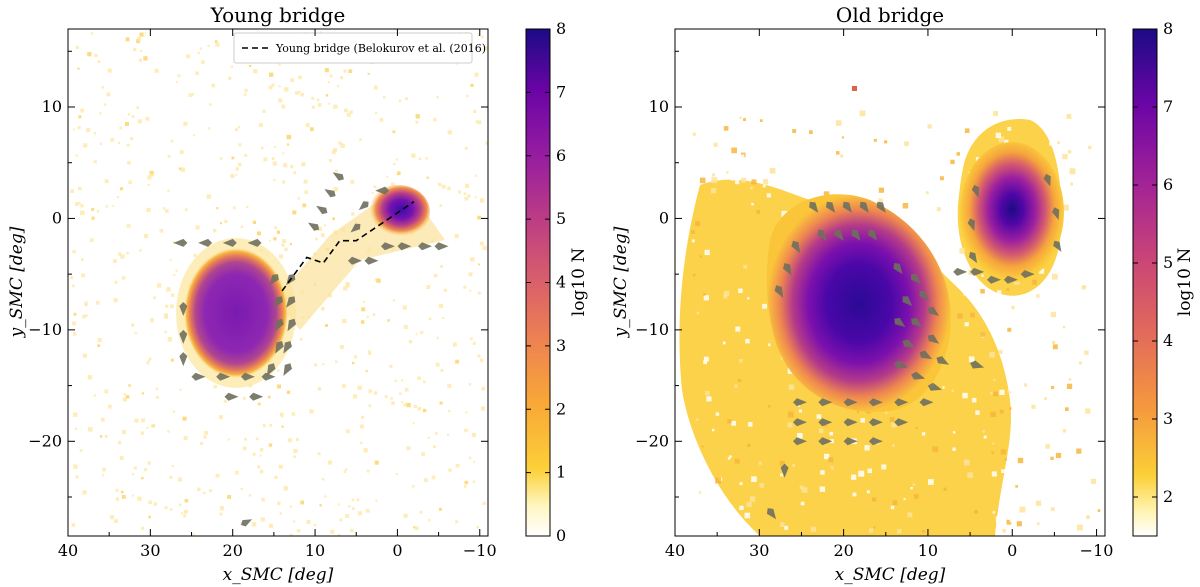 This screenshot has width=1200, height=587. What do you see at coordinates (236, 313) in the screenshot?
I see `young-smc-blob` at bounding box center [236, 313].